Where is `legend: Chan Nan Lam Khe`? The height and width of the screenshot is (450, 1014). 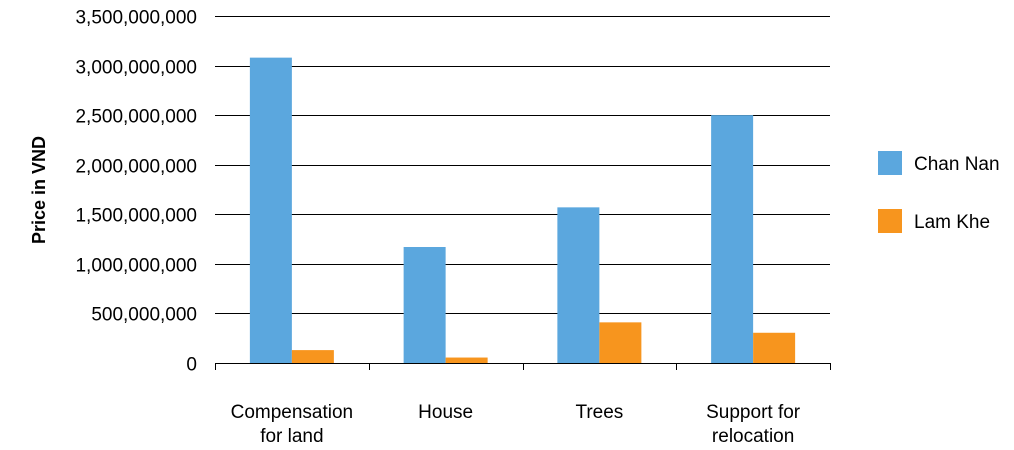 legend: Chan Nan Lam Khe is located at coordinates (939, 192).